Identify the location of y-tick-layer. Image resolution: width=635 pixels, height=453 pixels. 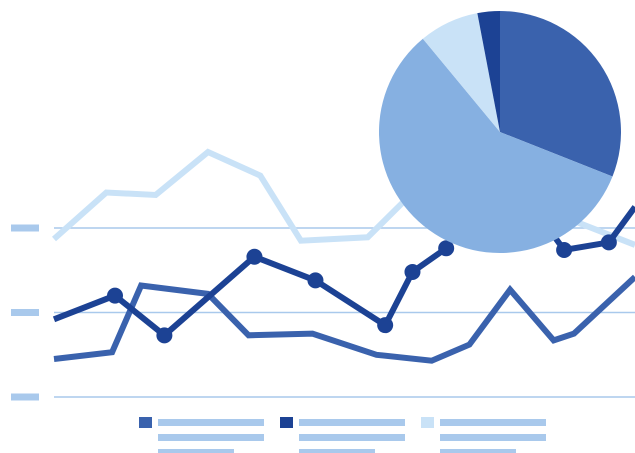
(25, 312).